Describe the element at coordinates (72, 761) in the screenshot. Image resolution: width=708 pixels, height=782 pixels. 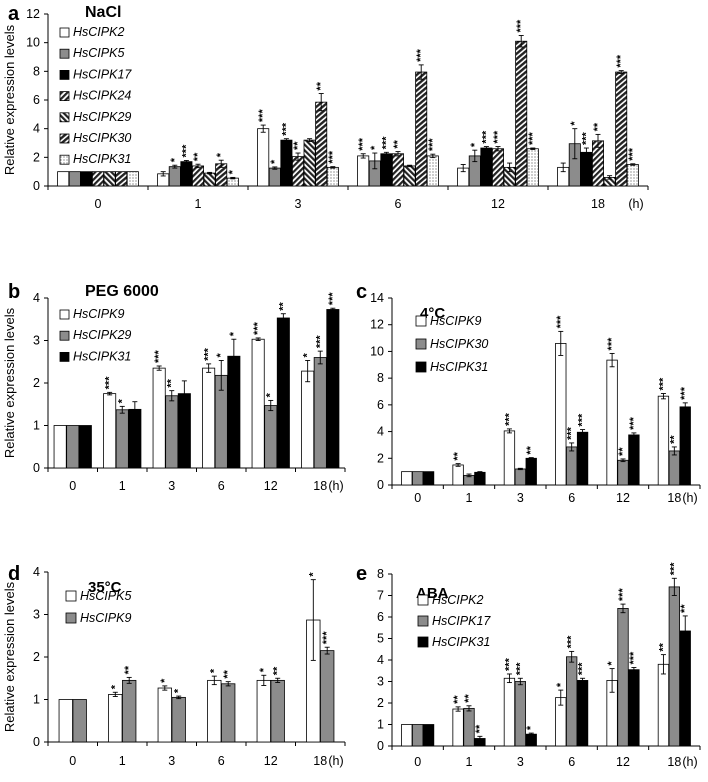
I see `x-tick-label: 0` at that location.